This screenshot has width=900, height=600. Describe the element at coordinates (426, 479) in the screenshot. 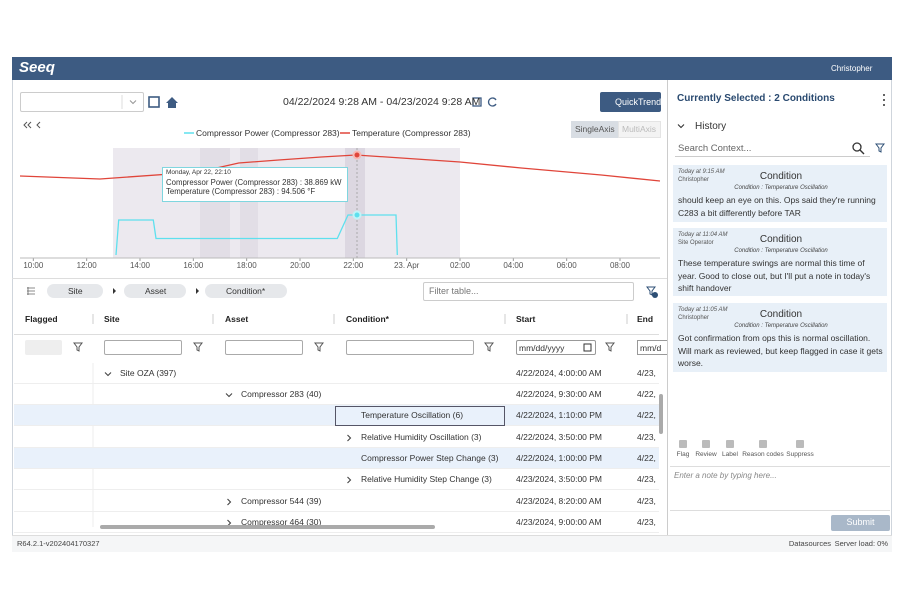

I see `row-label: Relative Humidity Step Change (3)` at that location.